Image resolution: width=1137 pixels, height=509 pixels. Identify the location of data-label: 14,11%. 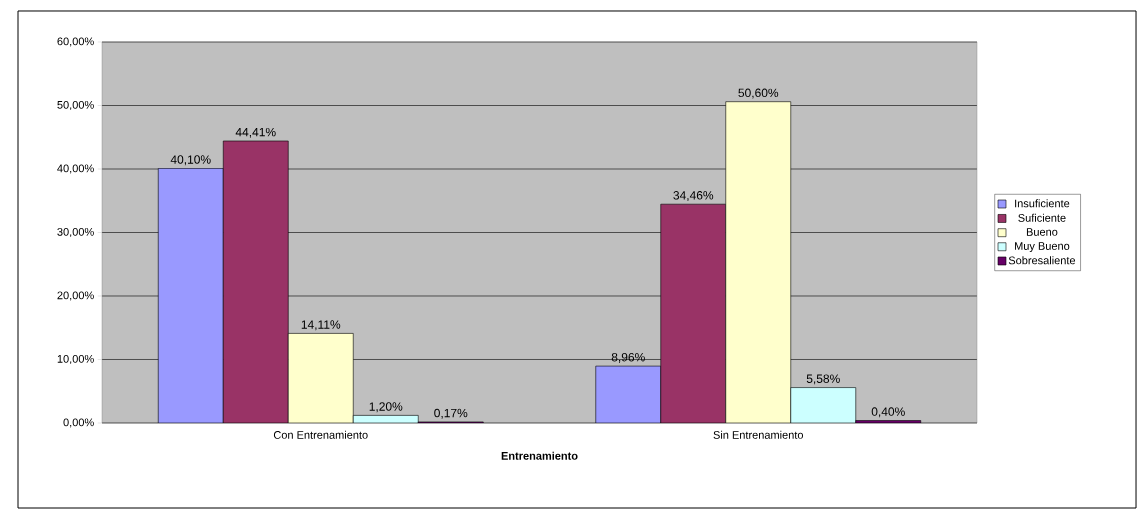
(321, 325).